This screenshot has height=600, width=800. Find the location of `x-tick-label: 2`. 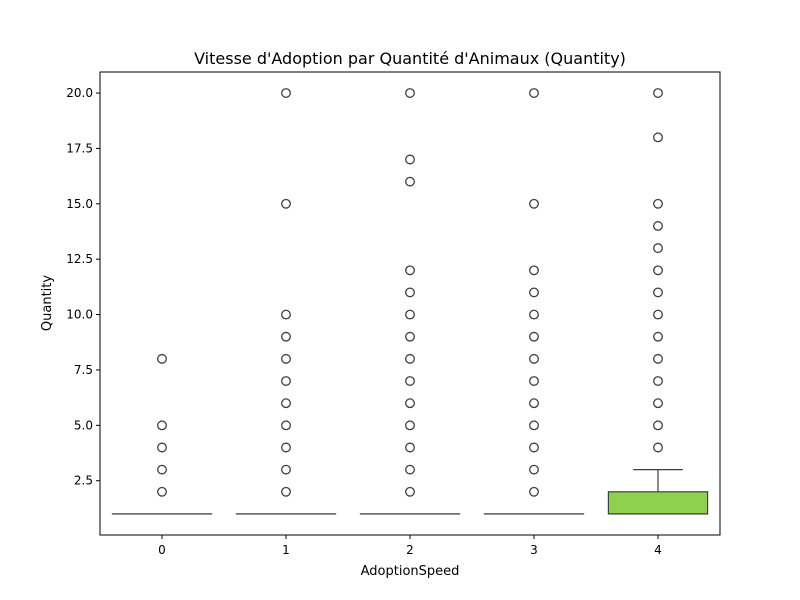

x-tick-label: 2 is located at coordinates (410, 550).